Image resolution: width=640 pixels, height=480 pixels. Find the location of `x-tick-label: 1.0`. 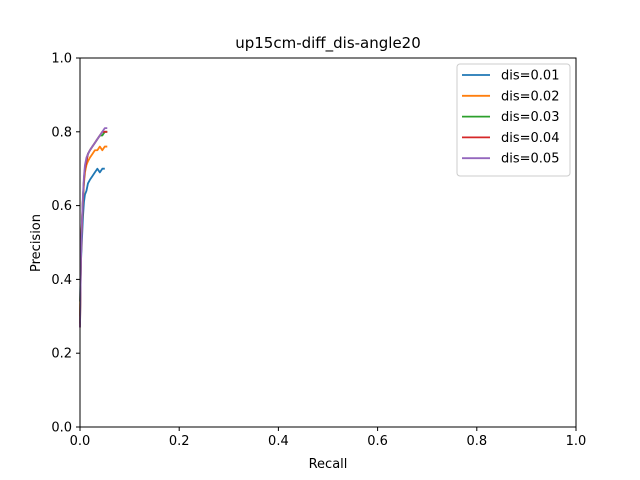

x-tick-label: 1.0 is located at coordinates (576, 441).